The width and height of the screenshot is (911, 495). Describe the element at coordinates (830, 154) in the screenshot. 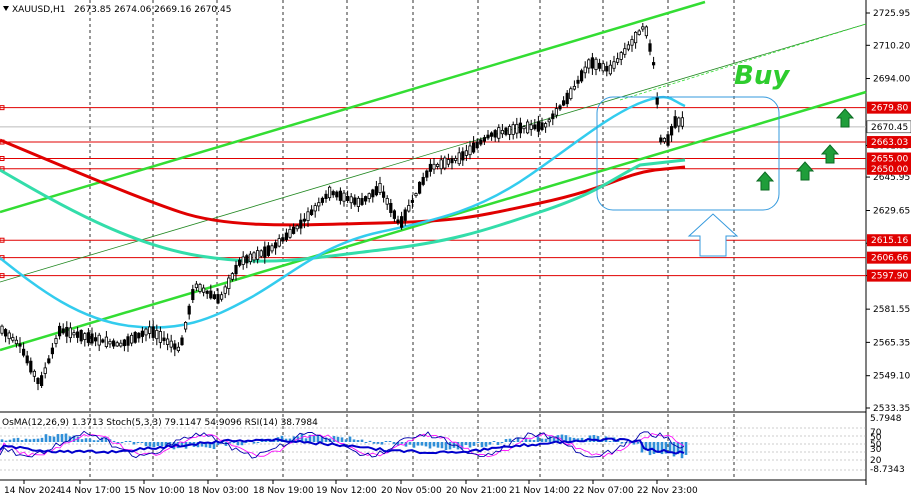

I see `green-up-arrow-icon` at that location.